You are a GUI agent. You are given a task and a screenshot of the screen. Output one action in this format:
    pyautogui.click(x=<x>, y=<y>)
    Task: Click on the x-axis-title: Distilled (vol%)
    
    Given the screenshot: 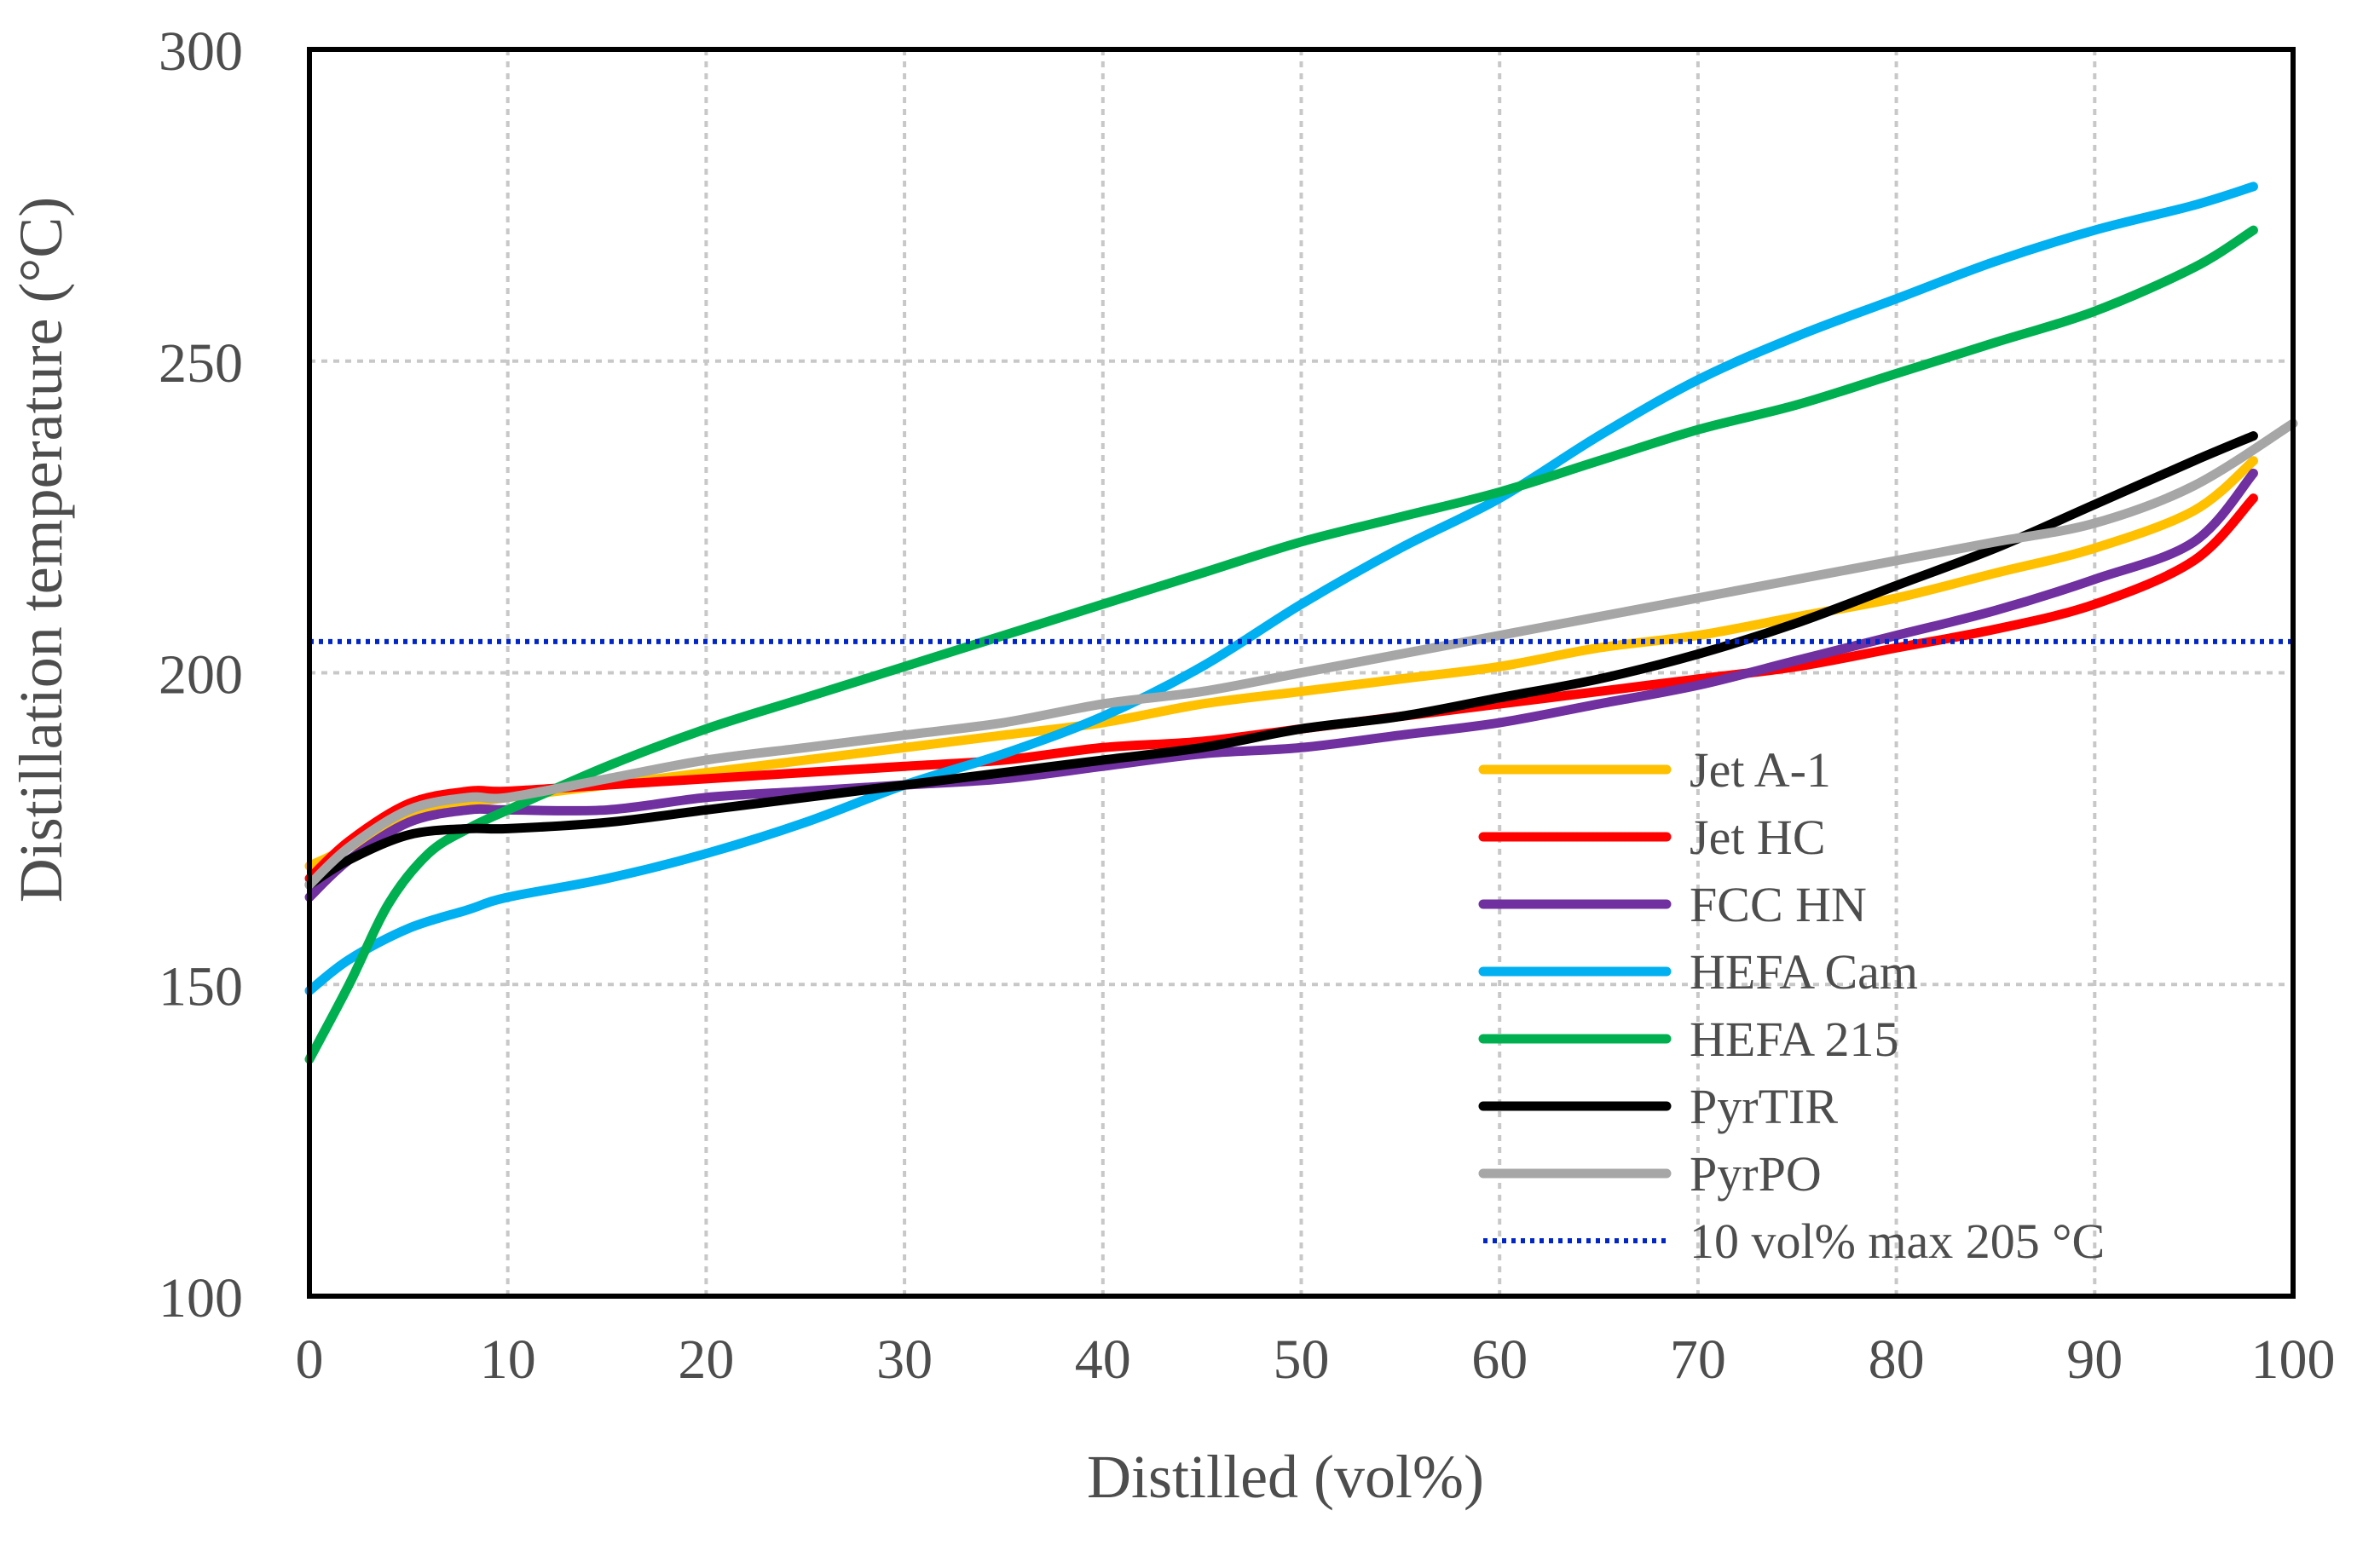 What is the action you would take?
    pyautogui.click(x=1285, y=1477)
    